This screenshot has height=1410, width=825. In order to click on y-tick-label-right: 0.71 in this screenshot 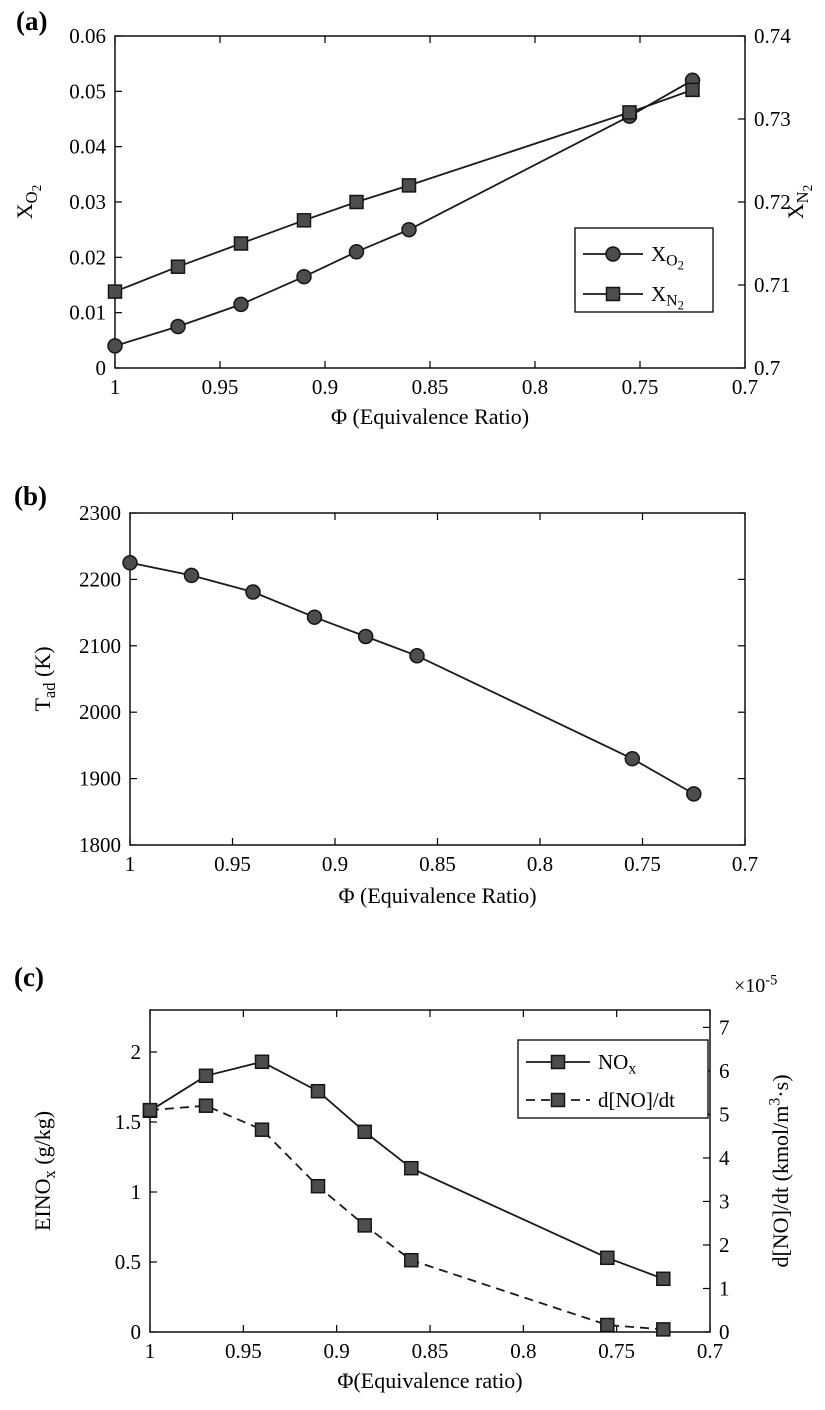, I will do `click(772, 285)`.